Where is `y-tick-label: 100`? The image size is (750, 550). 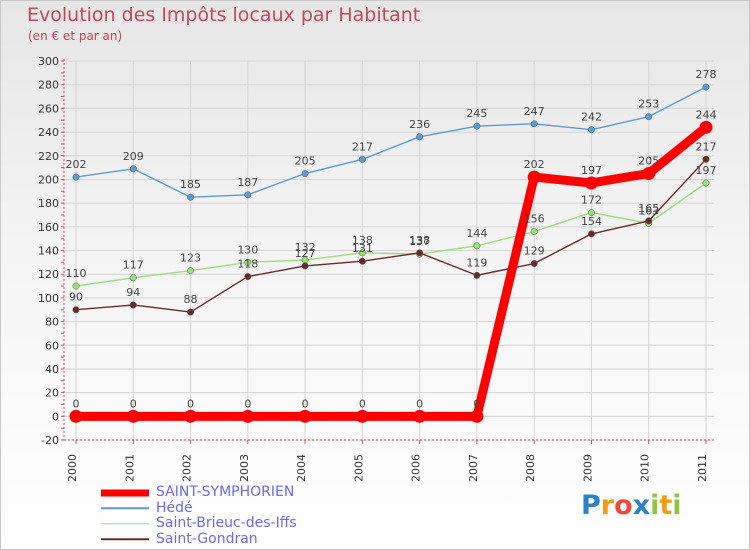 y-tick-label: 100 is located at coordinates (48, 298).